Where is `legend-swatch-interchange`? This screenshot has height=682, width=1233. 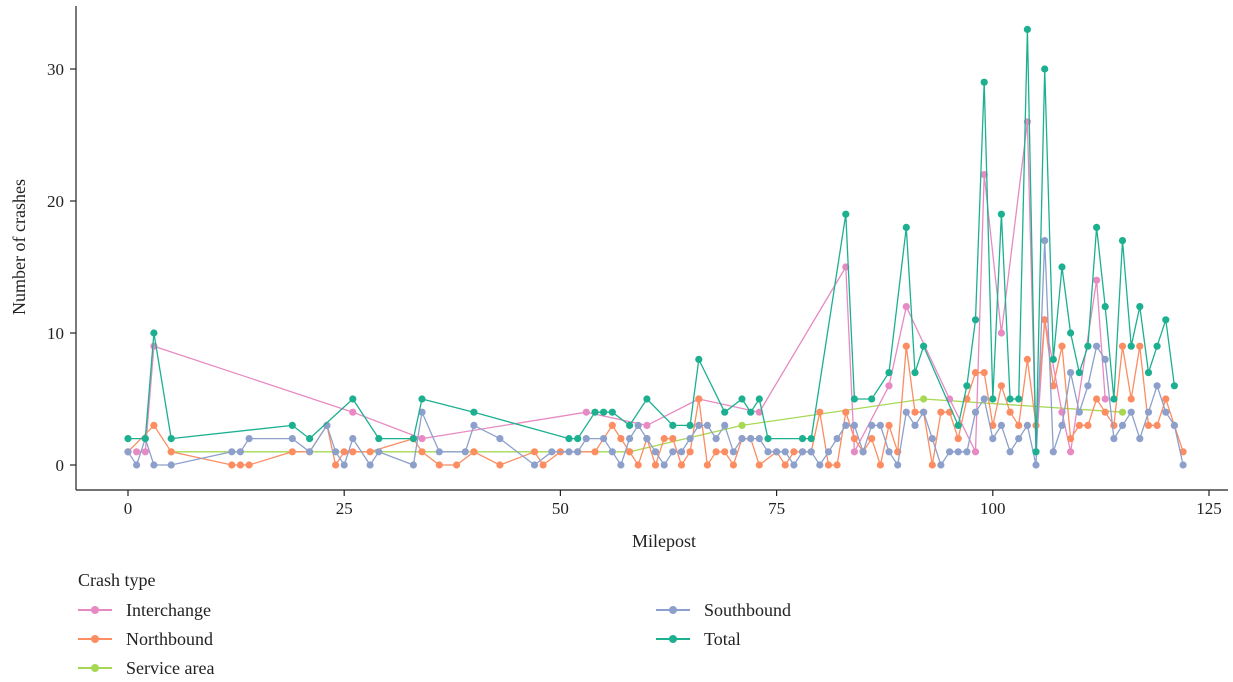 legend-swatch-interchange is located at coordinates (95, 610).